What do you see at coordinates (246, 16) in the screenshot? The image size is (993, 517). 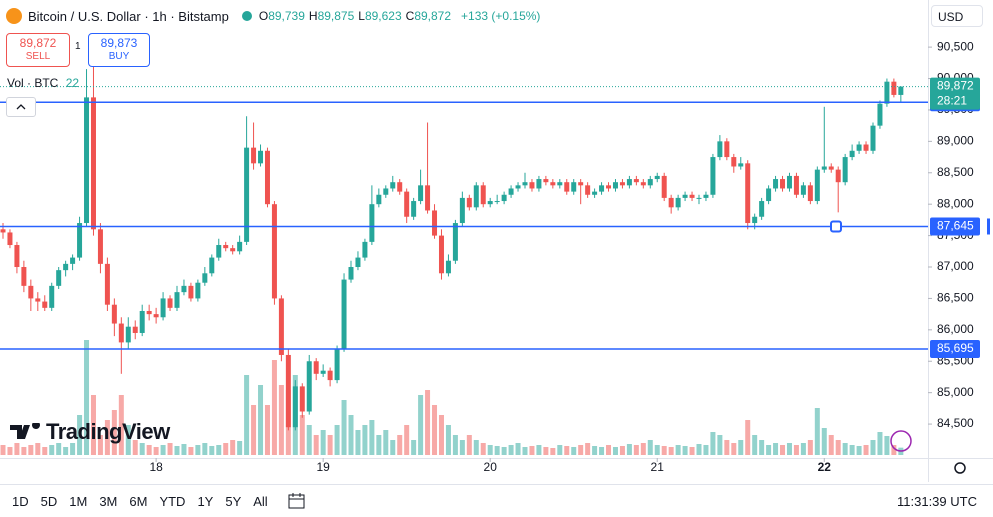 I see `status-dot` at bounding box center [246, 16].